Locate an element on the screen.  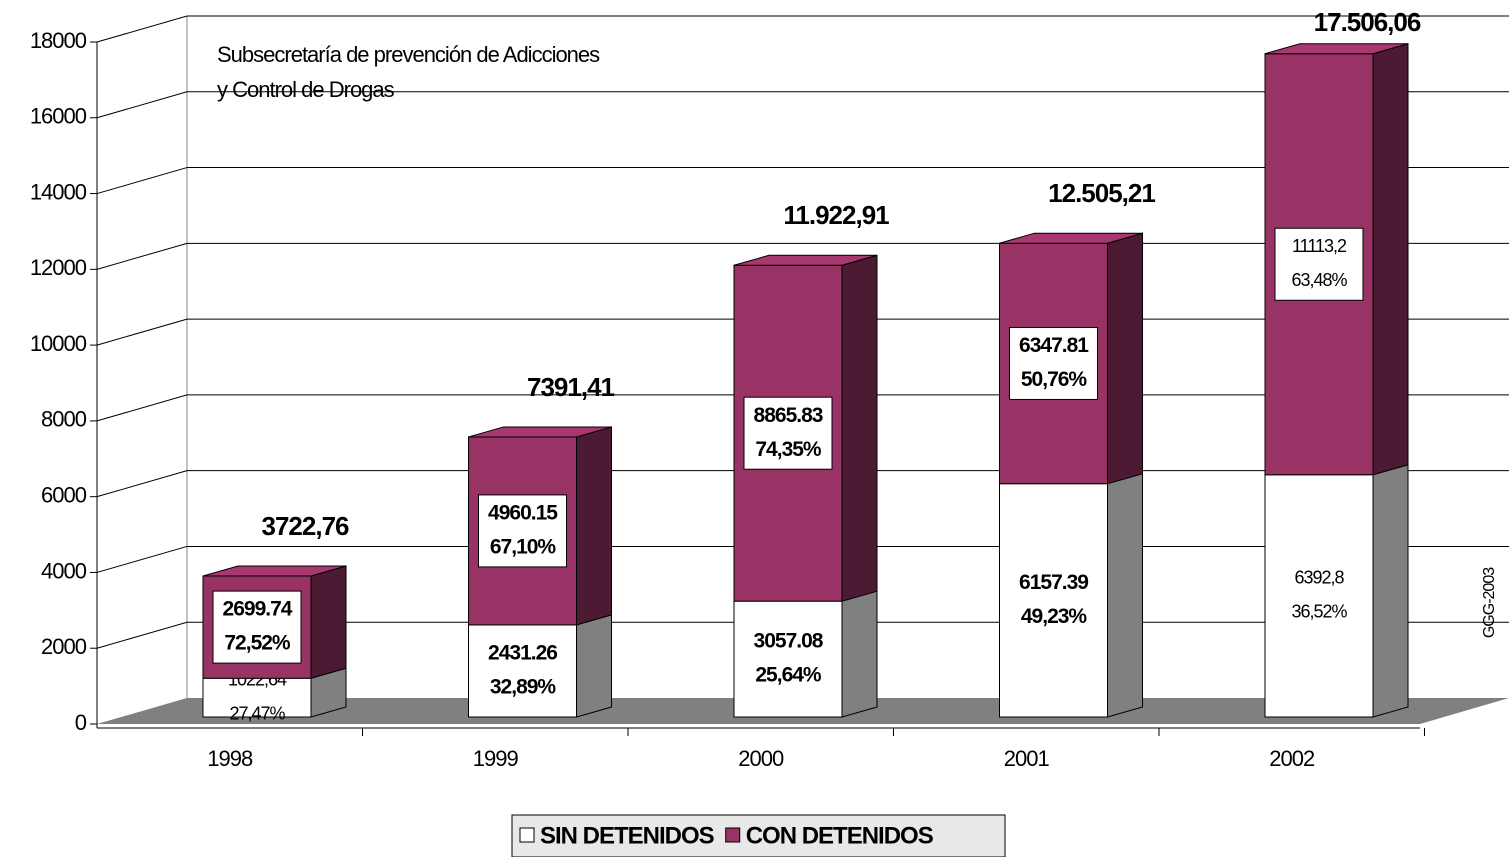
y-tick-label: 6000 is located at coordinates (64, 494).